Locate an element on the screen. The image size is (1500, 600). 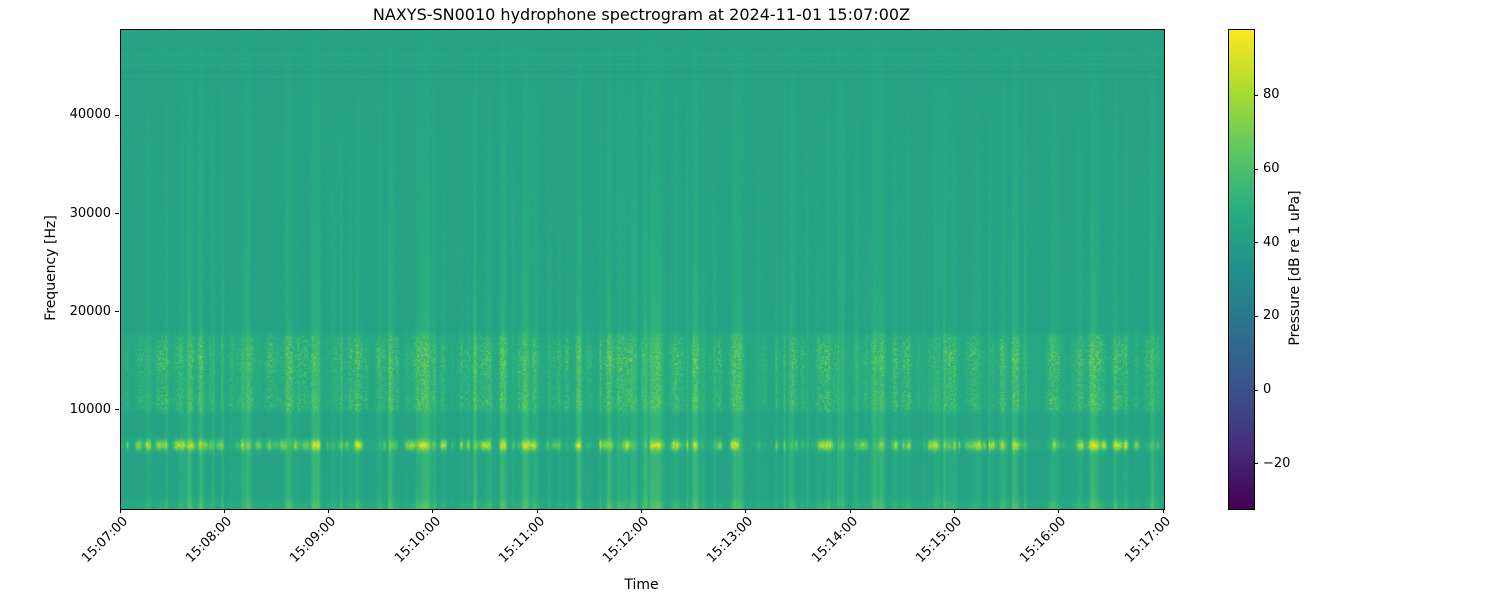
y-tick-label: 10000 is located at coordinates (90, 409).